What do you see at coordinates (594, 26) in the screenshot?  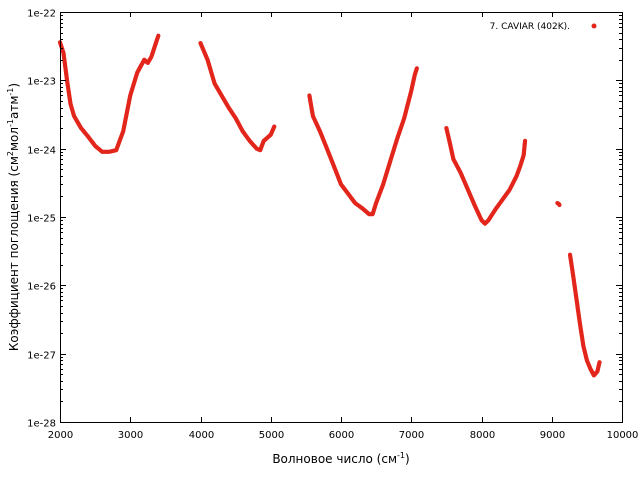 I see `legend-marker` at bounding box center [594, 26].